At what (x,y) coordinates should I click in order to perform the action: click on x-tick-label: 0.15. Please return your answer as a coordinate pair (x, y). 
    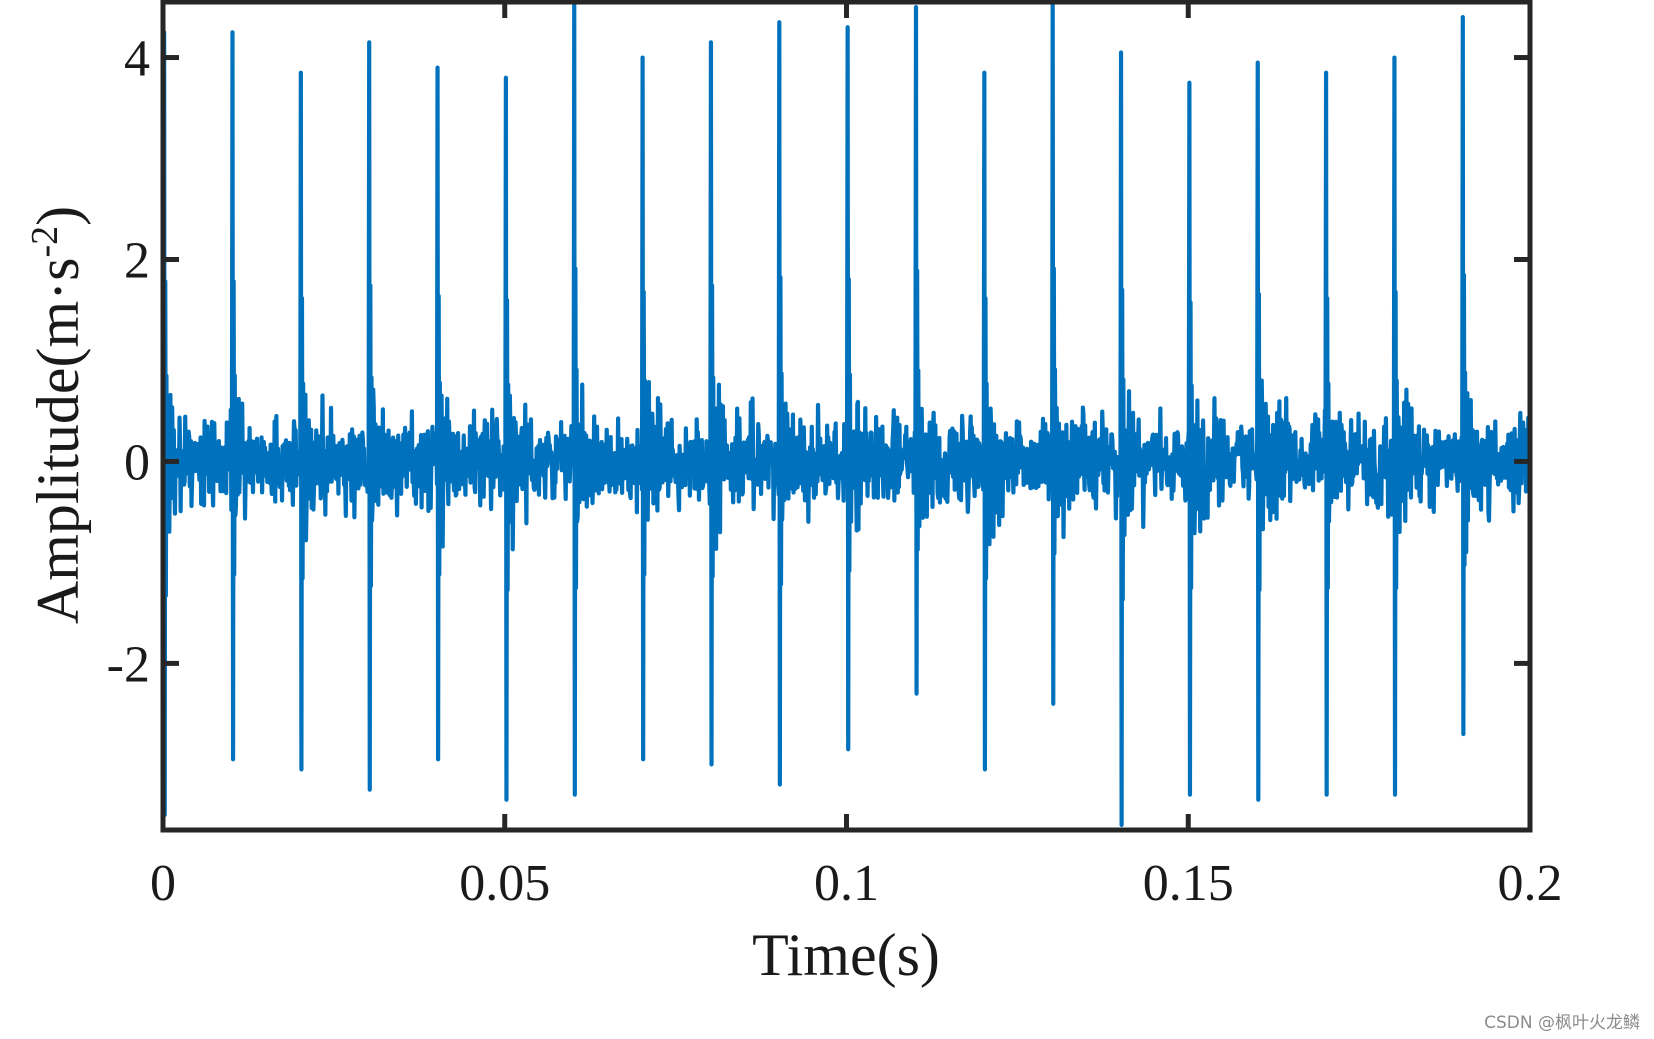
    Looking at the image, I should click on (1188, 883).